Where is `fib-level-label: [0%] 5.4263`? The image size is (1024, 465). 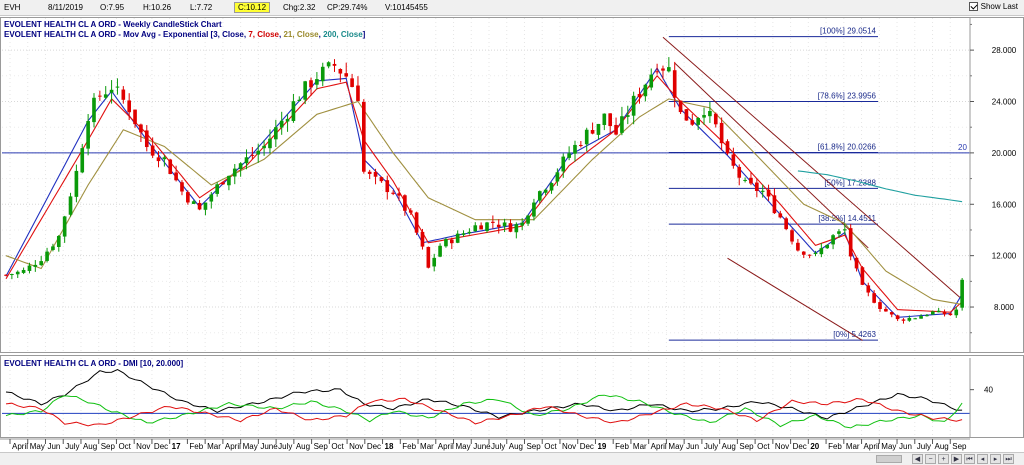
fib-level-label: [0%] 5.4263 is located at coordinates (854, 334).